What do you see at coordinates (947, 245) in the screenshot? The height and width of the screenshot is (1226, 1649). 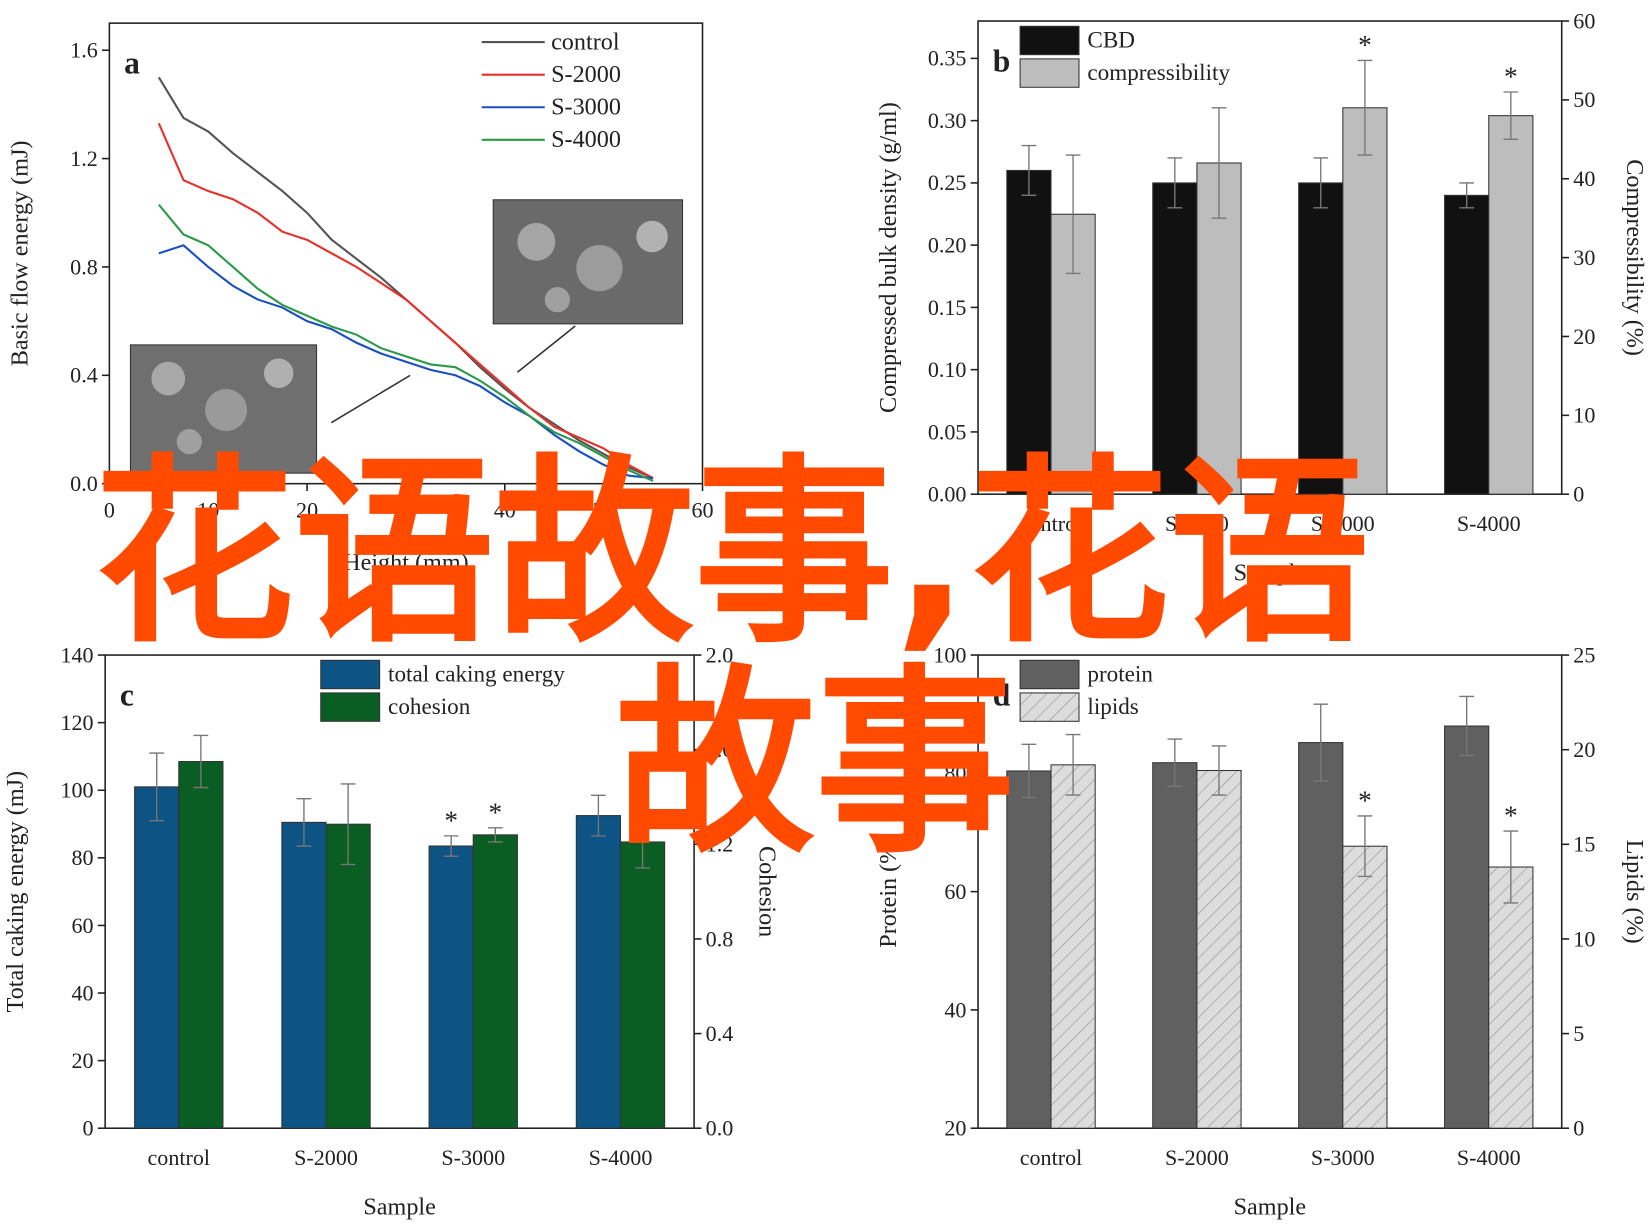 I see `y-tick-label: 0.20` at bounding box center [947, 245].